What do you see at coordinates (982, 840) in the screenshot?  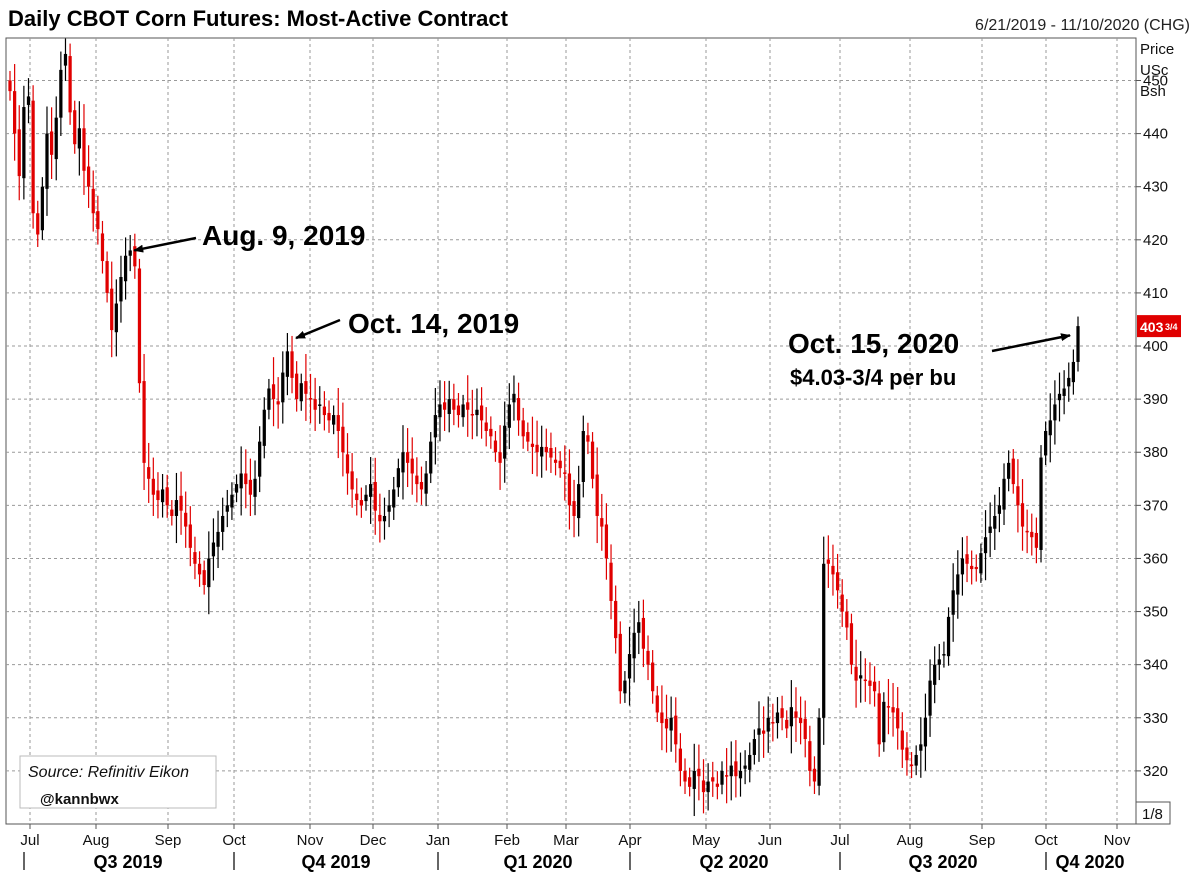 I see `month-label-14: Sep` at bounding box center [982, 840].